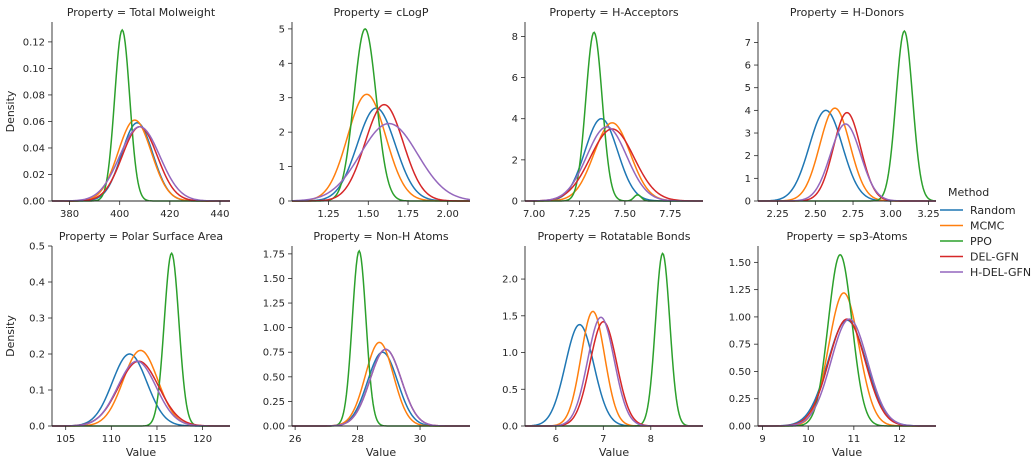 The image size is (1034, 459). I want to click on y-tick-label: 0.12, so click(34, 42).